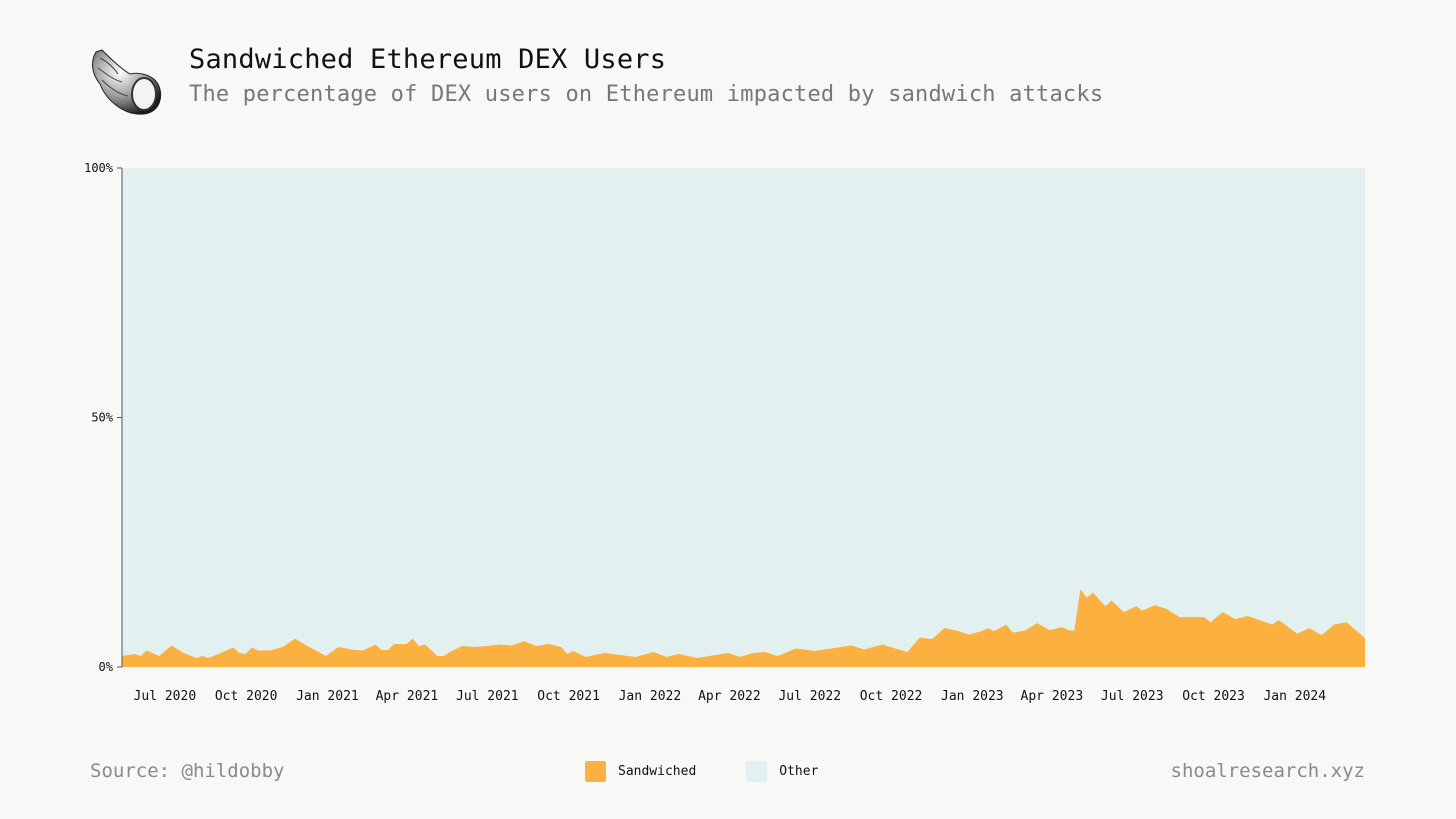 Image resolution: width=1456 pixels, height=819 pixels. I want to click on x-tick-label-13: Oct 2023, so click(1213, 696).